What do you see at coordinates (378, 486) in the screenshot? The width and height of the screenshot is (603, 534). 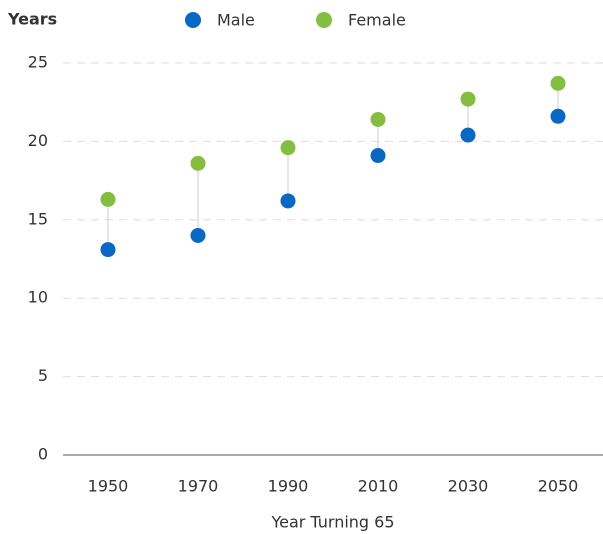 I see `x-tick-label: 2010` at bounding box center [378, 486].